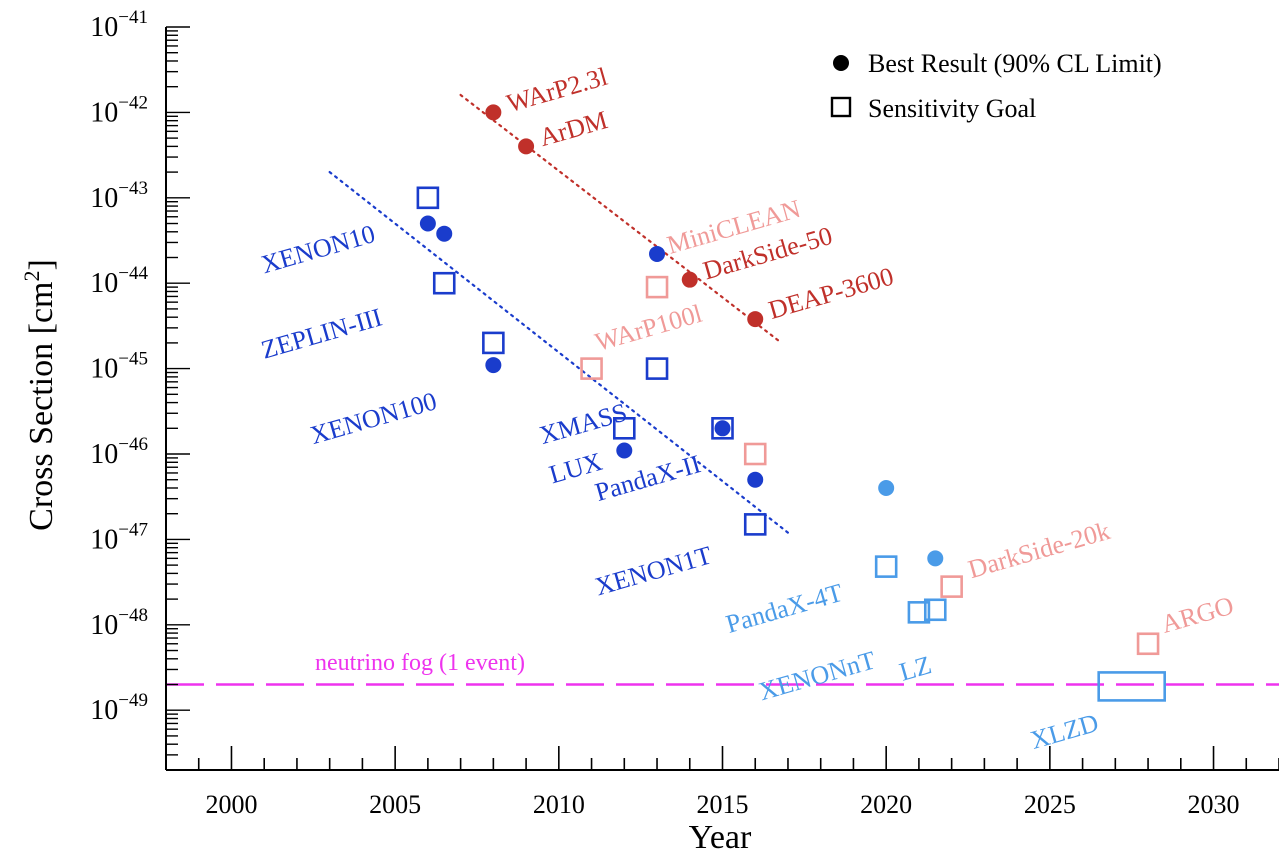  What do you see at coordinates (119, 367) in the screenshot?
I see `y-tick-label: 10−45` at bounding box center [119, 367].